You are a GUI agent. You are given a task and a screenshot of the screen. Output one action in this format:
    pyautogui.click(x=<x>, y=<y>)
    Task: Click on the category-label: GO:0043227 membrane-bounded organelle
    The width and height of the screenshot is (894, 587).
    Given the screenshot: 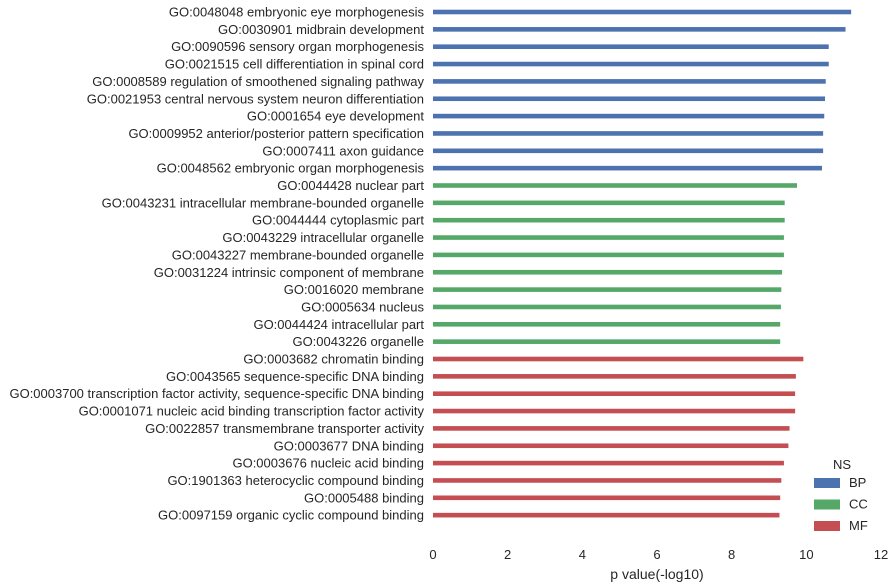 What is the action you would take?
    pyautogui.click(x=298, y=254)
    